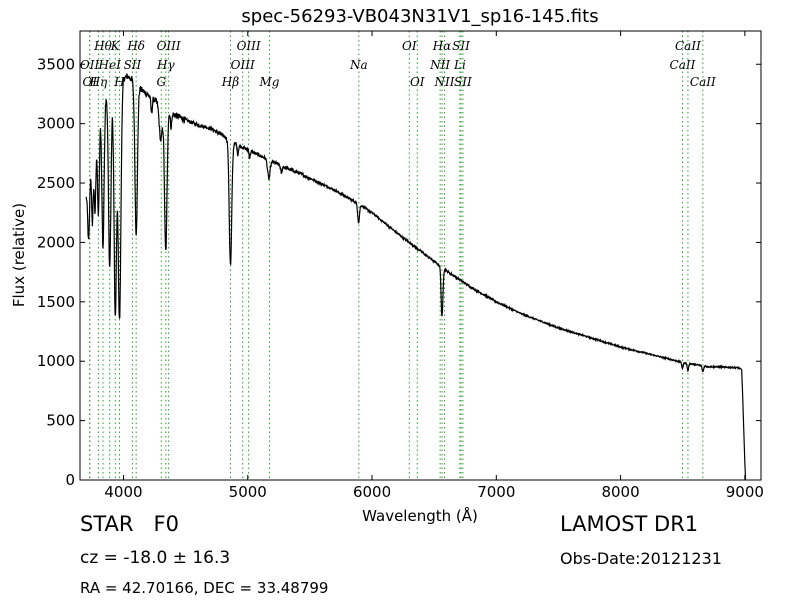 Image resolution: width=800 pixels, height=600 pixels. I want to click on line-marker-label: HeI, so click(110, 65).